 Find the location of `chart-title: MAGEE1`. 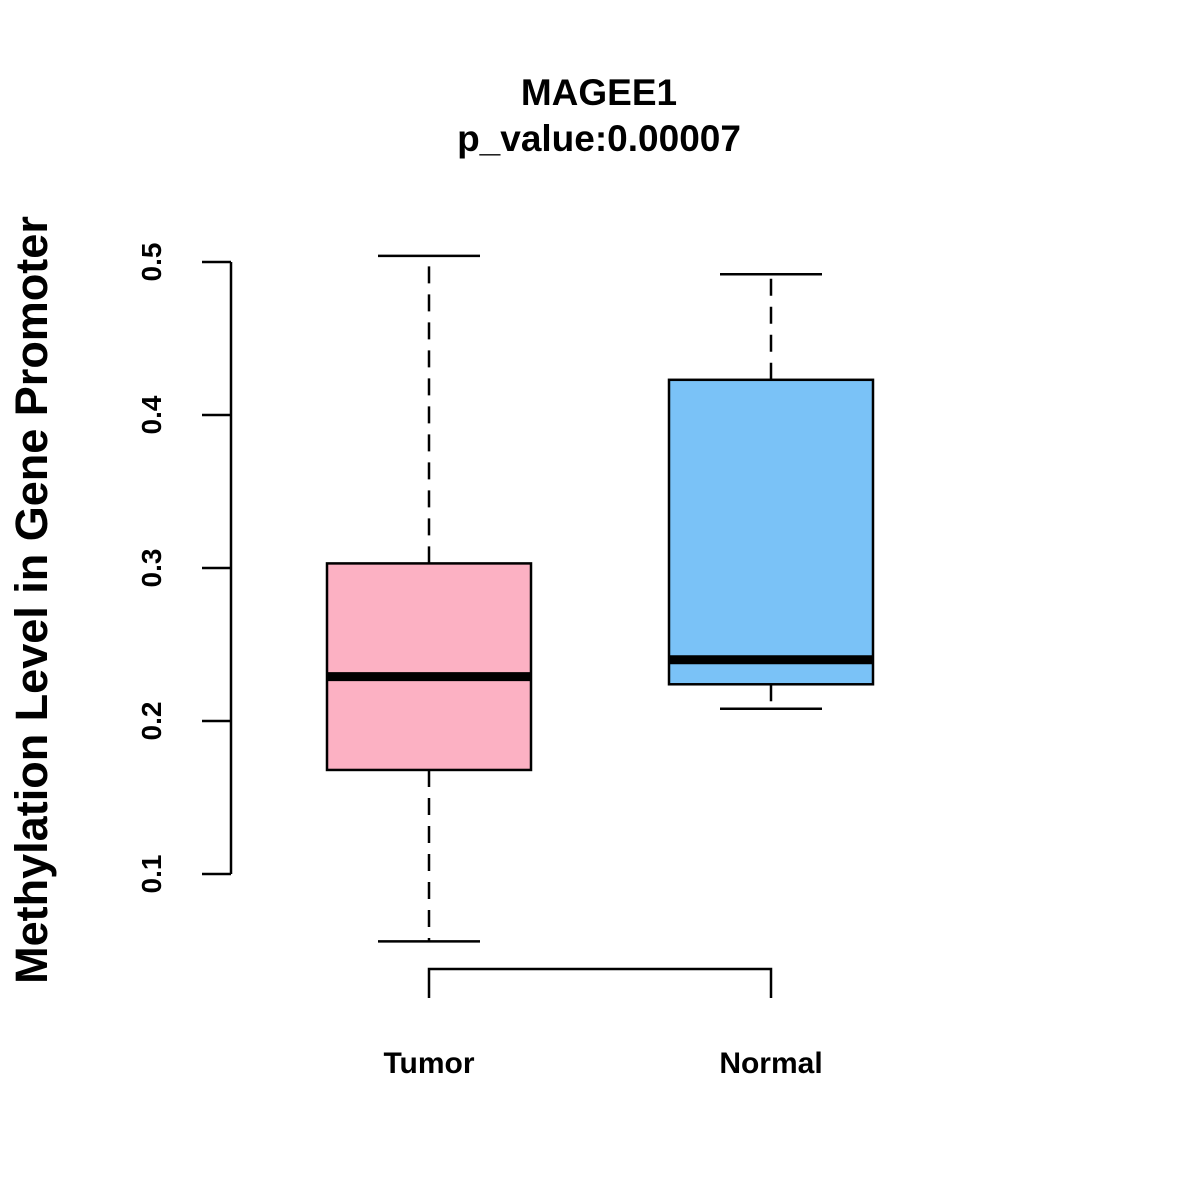

chart-title: MAGEE1 is located at coordinates (599, 92).